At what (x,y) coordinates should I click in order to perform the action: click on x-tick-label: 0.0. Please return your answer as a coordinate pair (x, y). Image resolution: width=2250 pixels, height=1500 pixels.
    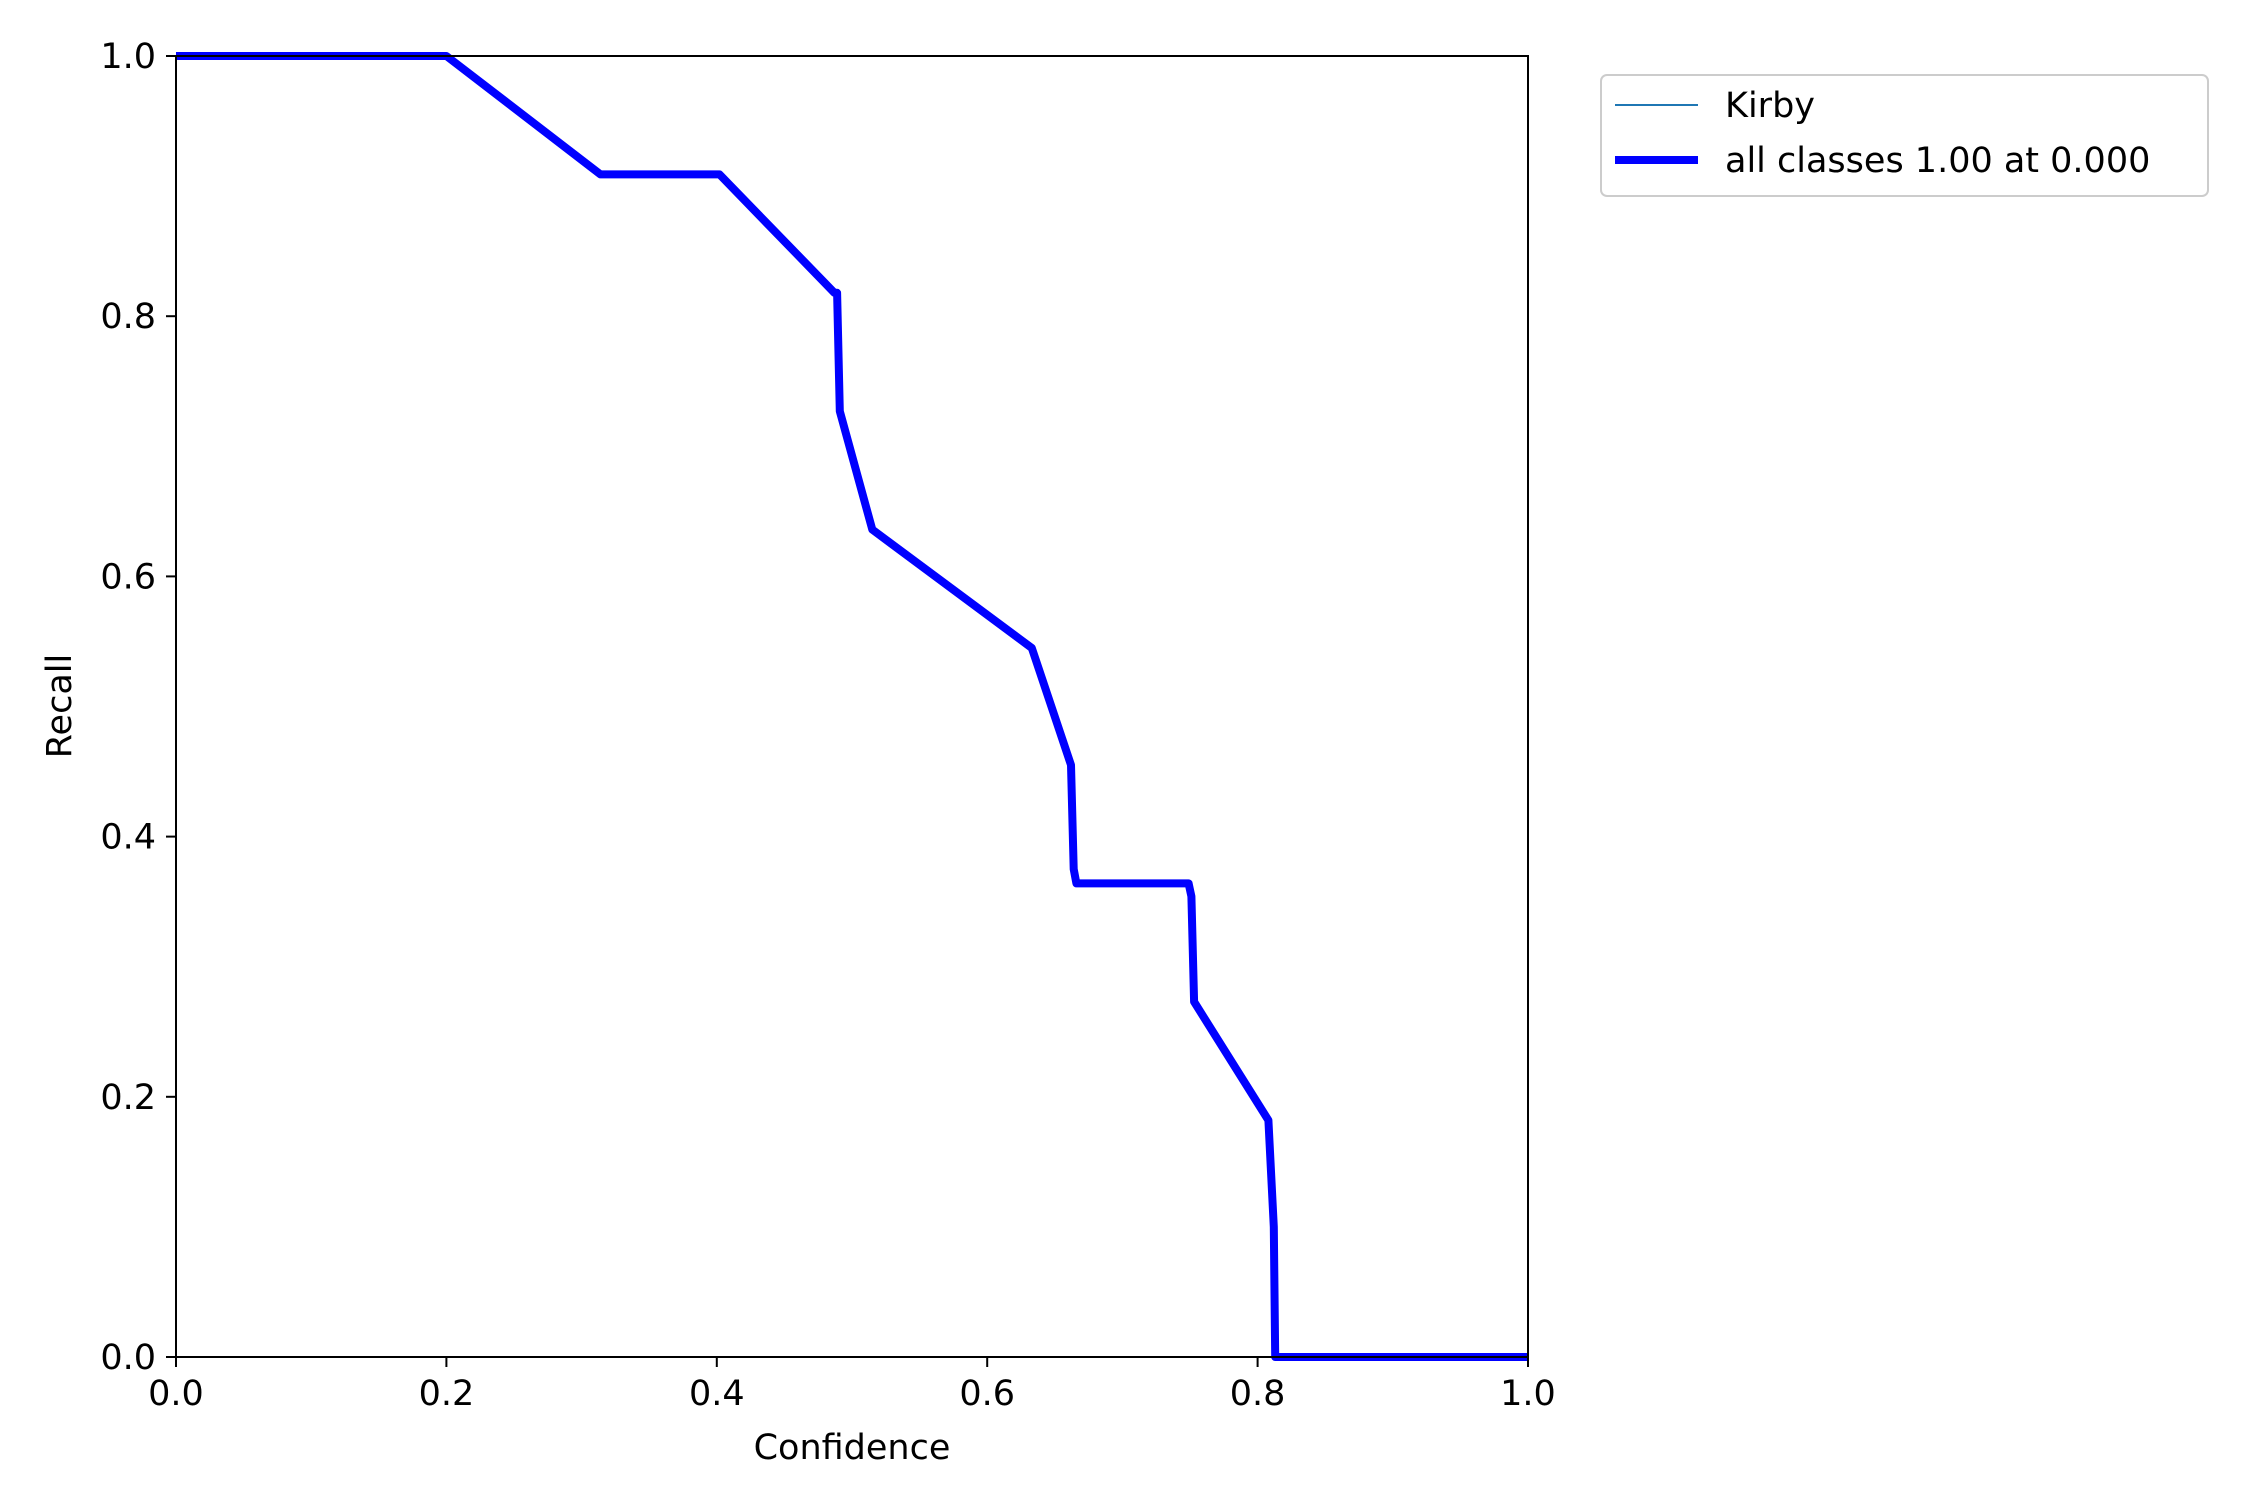
    Looking at the image, I should click on (176, 1394).